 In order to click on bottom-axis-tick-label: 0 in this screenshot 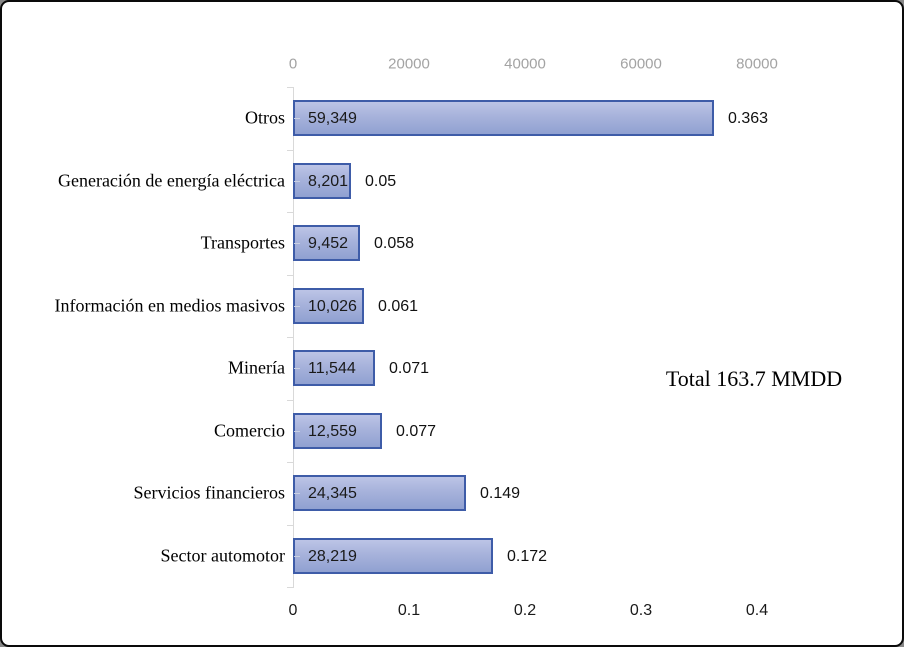, I will do `click(293, 610)`.